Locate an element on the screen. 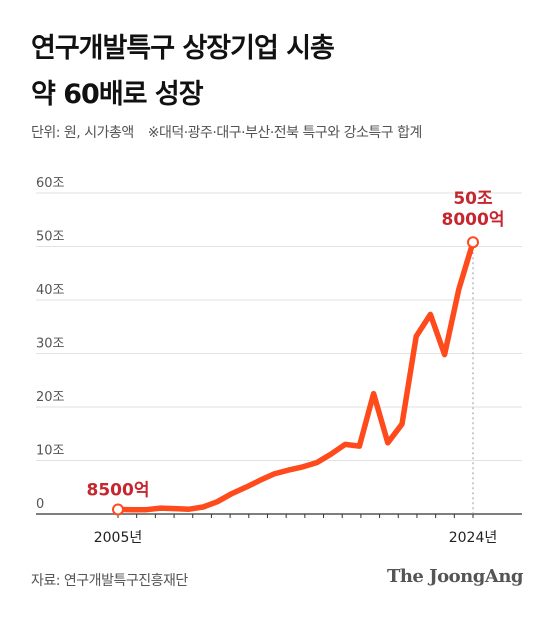 The width and height of the screenshot is (560, 617). scope-note: ※대덕·광주·대구·부산·전북 특구와 강소특구 합계 is located at coordinates (285, 133).